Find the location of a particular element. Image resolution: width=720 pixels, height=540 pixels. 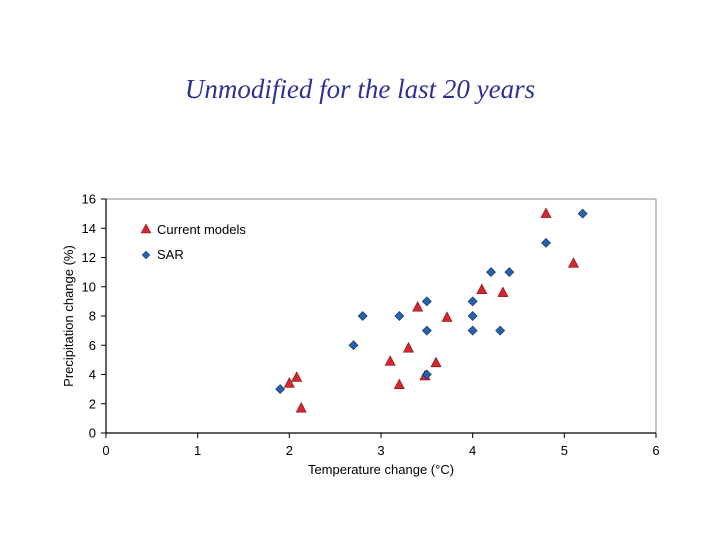

legend-label-sar: SAR is located at coordinates (170, 254).